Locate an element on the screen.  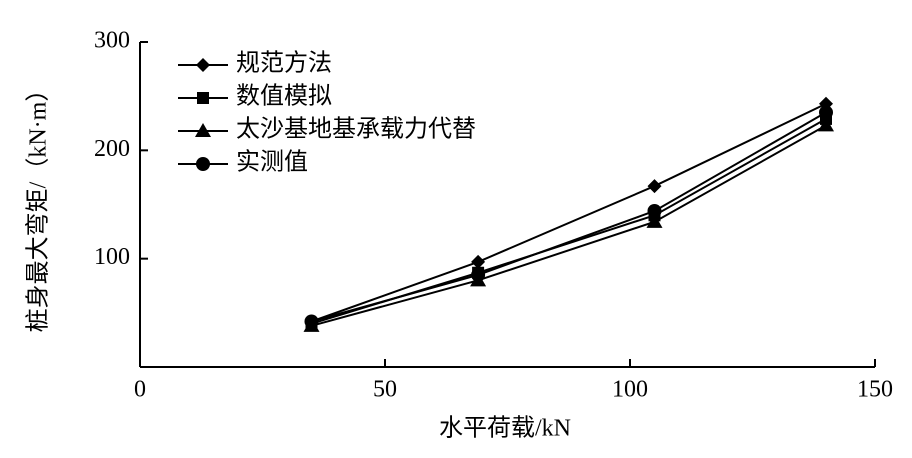
legend-label: 太沙基地基承载力代替 is located at coordinates (356, 129).